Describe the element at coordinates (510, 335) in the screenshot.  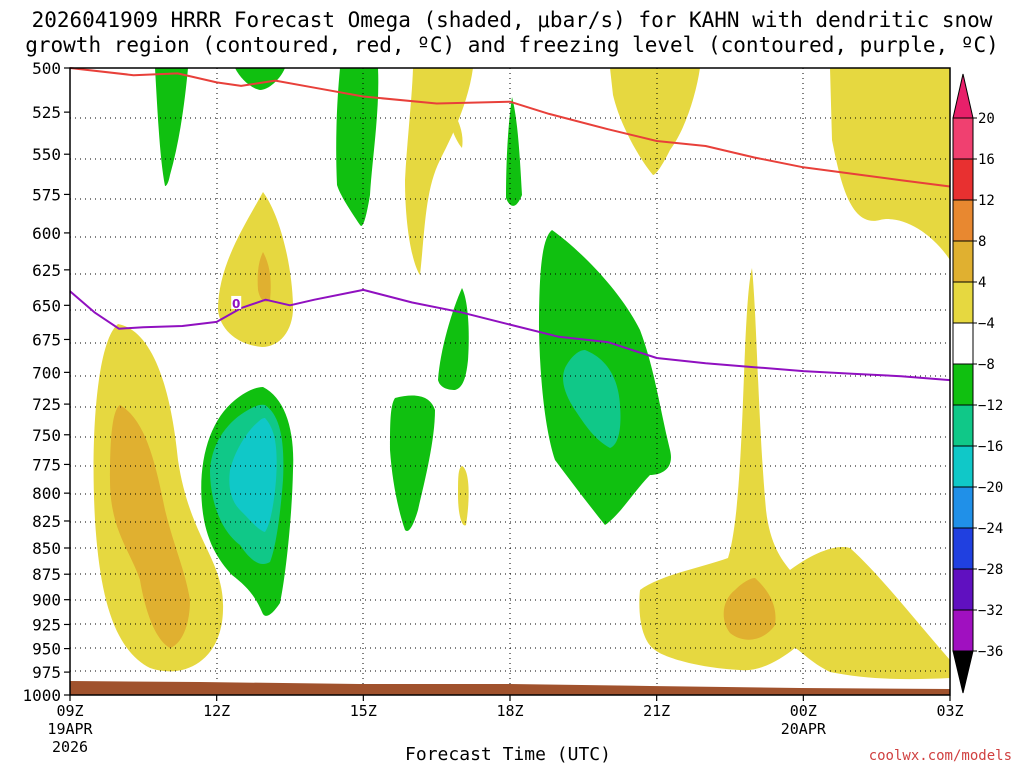
I see `freezing-level-contour-line` at that location.